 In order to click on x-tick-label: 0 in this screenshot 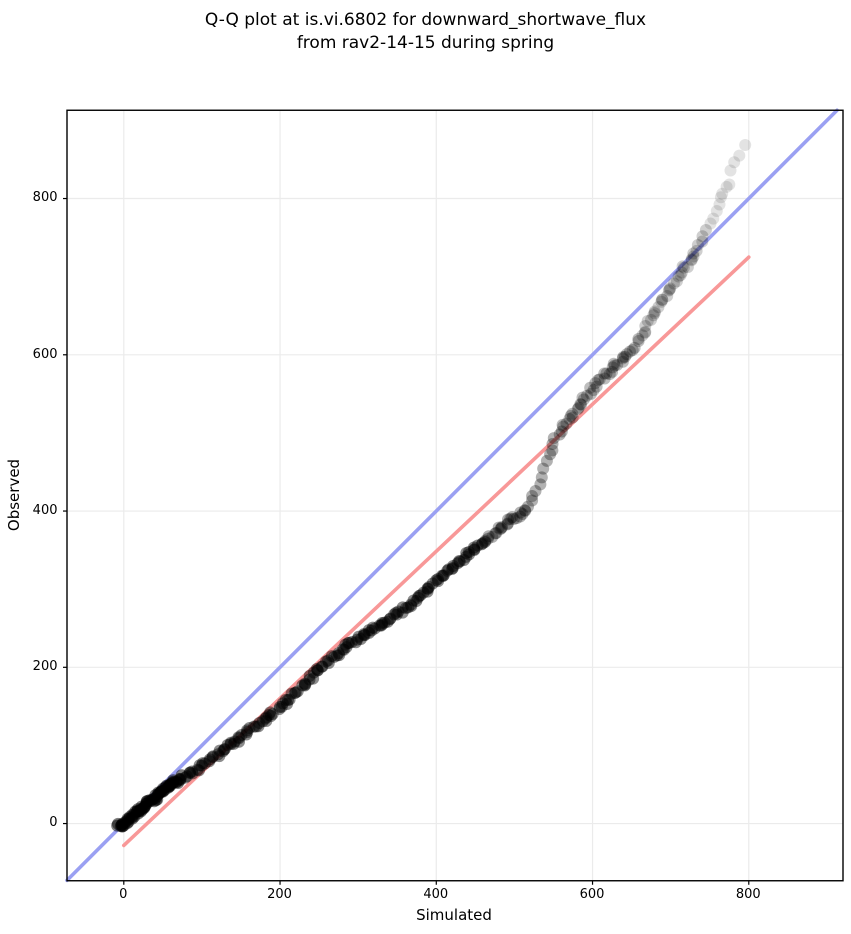, I will do `click(123, 894)`.